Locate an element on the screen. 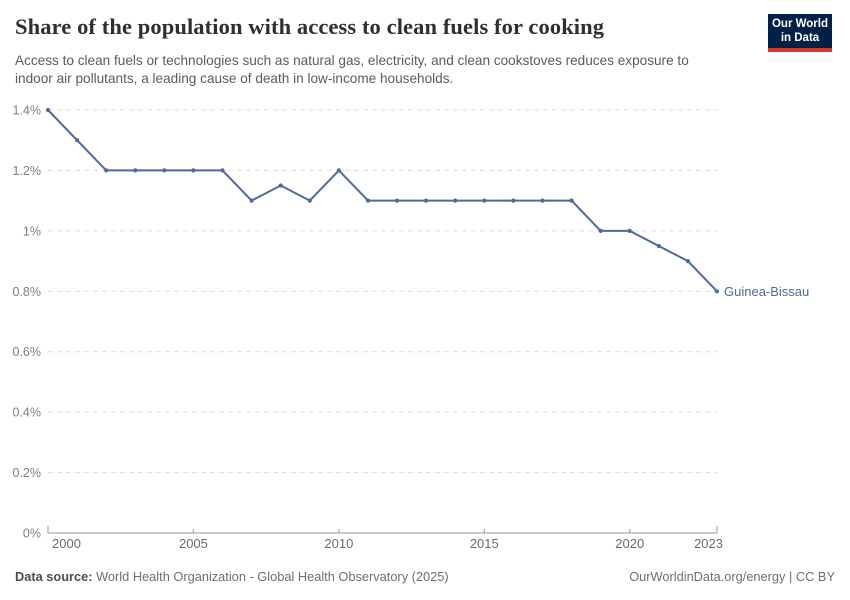 The height and width of the screenshot is (600, 850). x-axis-label: 2020 is located at coordinates (629, 543).